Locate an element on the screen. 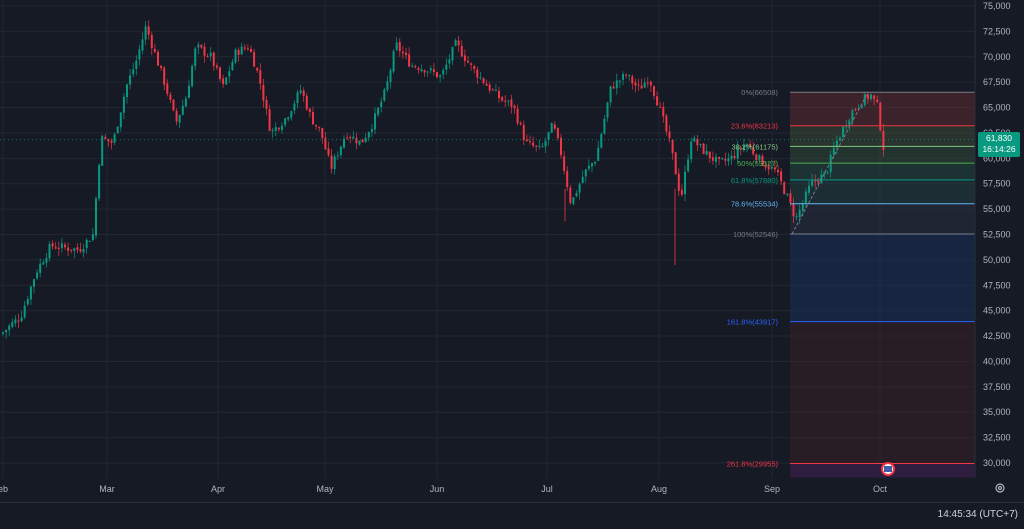 This screenshot has height=529, width=1024. clock: 14:45:34 (UTC+7) is located at coordinates (978, 514).